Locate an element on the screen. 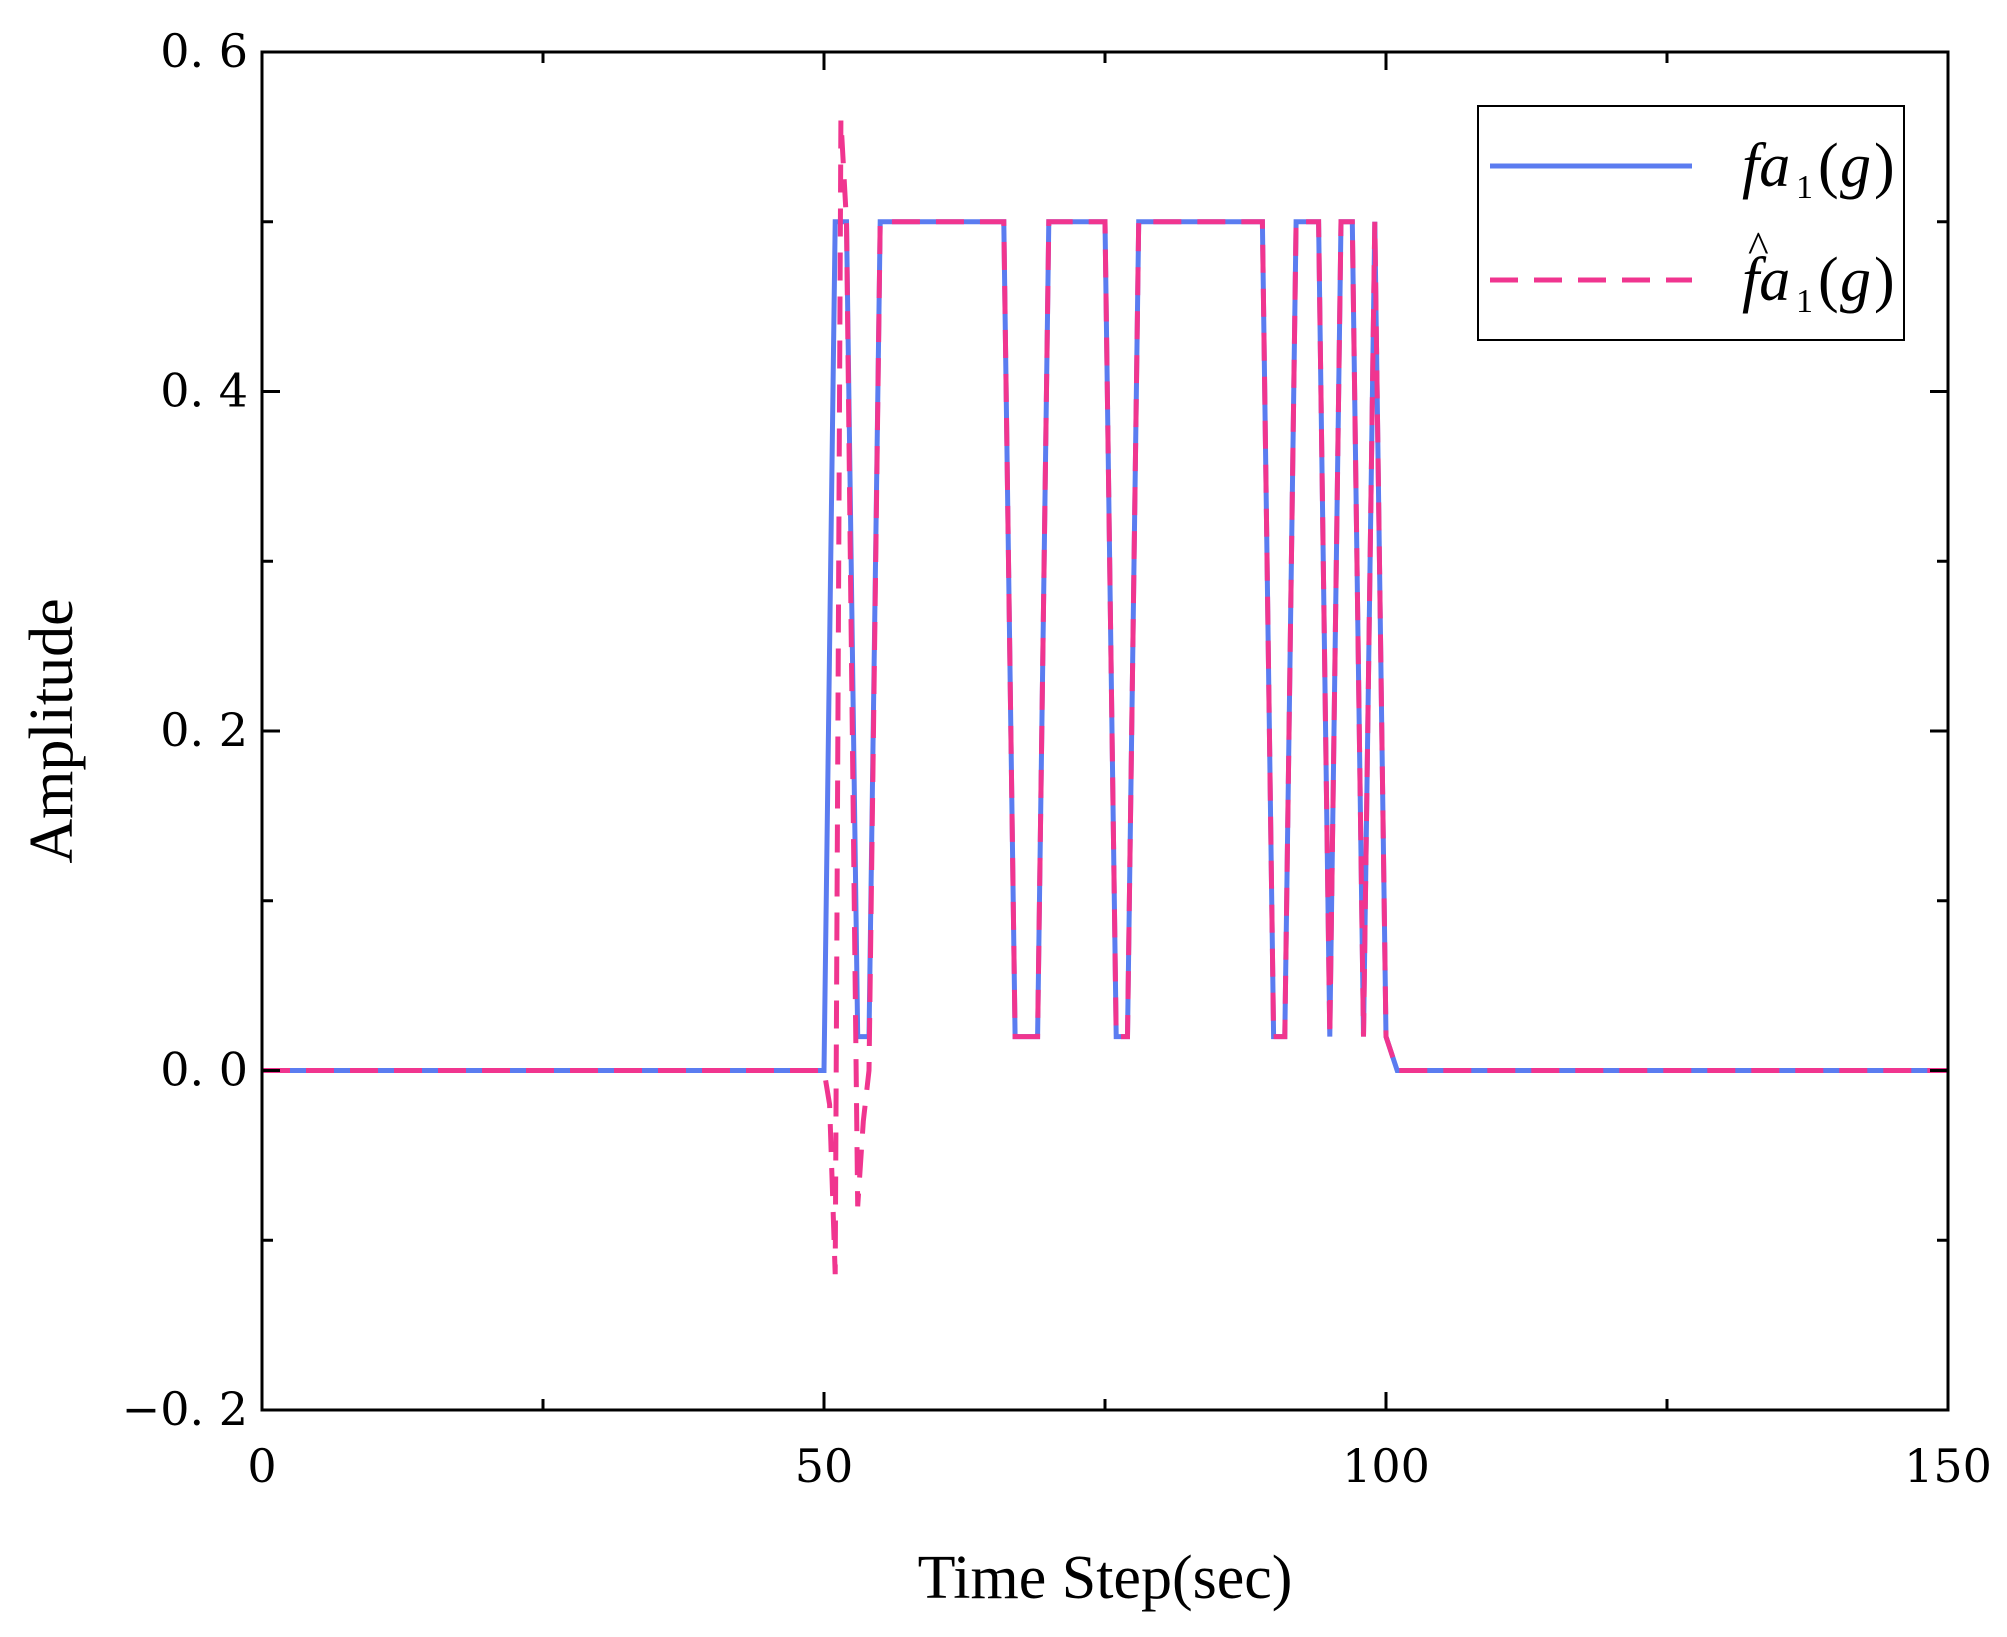  x-axis-title: Time Step(sec) is located at coordinates (1105, 1578).